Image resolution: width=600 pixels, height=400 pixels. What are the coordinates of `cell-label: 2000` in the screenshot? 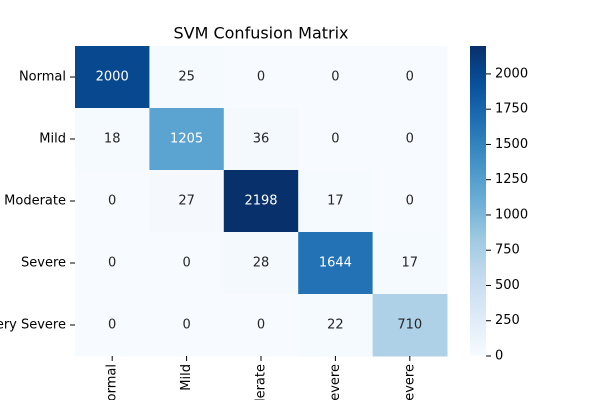 It's located at (112, 77).